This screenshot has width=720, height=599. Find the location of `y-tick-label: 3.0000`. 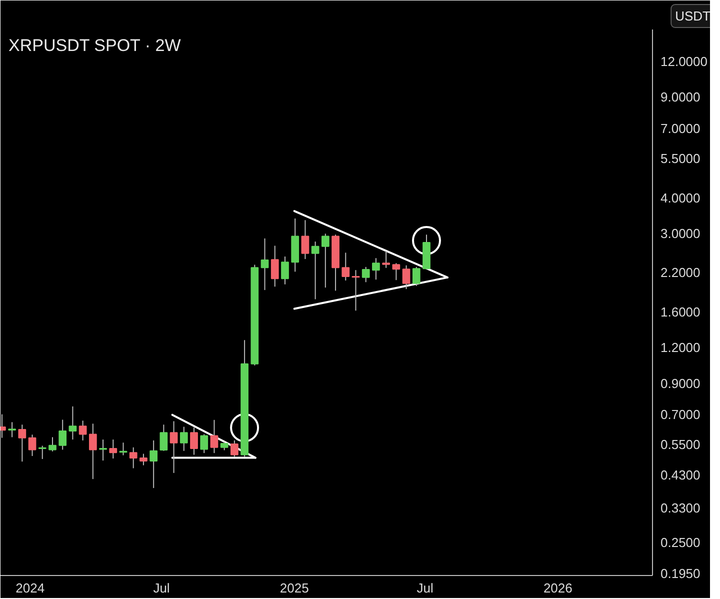

y-tick-label: 3.0000 is located at coordinates (680, 234).